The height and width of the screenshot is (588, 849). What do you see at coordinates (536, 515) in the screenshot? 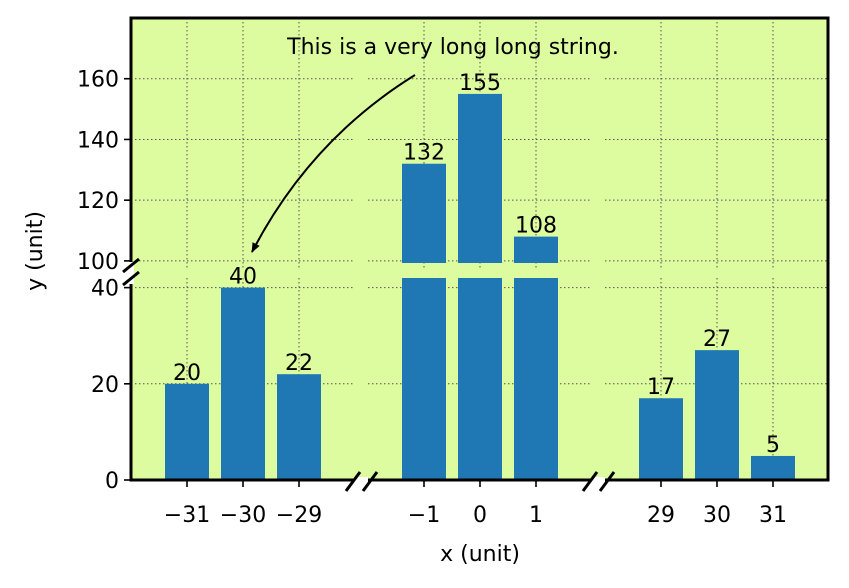
I see `x-tick-label: 1` at bounding box center [536, 515].